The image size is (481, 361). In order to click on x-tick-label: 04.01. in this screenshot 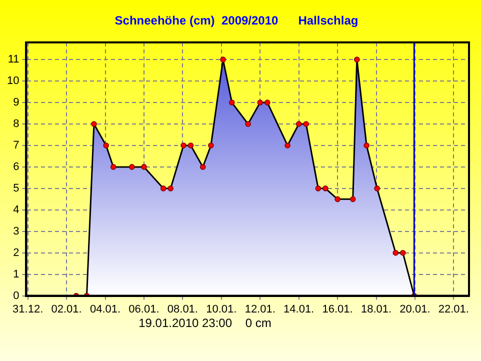, I will do `click(105, 309)`.